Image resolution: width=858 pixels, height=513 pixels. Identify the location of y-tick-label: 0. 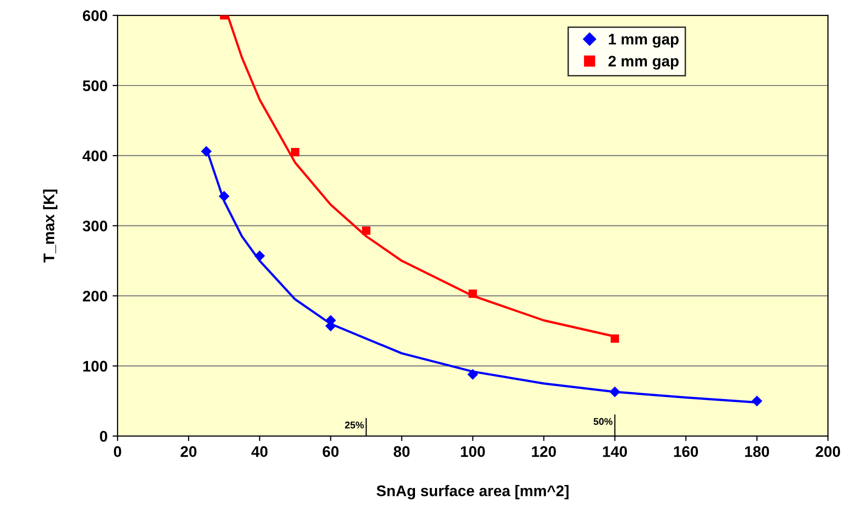
(104, 436).